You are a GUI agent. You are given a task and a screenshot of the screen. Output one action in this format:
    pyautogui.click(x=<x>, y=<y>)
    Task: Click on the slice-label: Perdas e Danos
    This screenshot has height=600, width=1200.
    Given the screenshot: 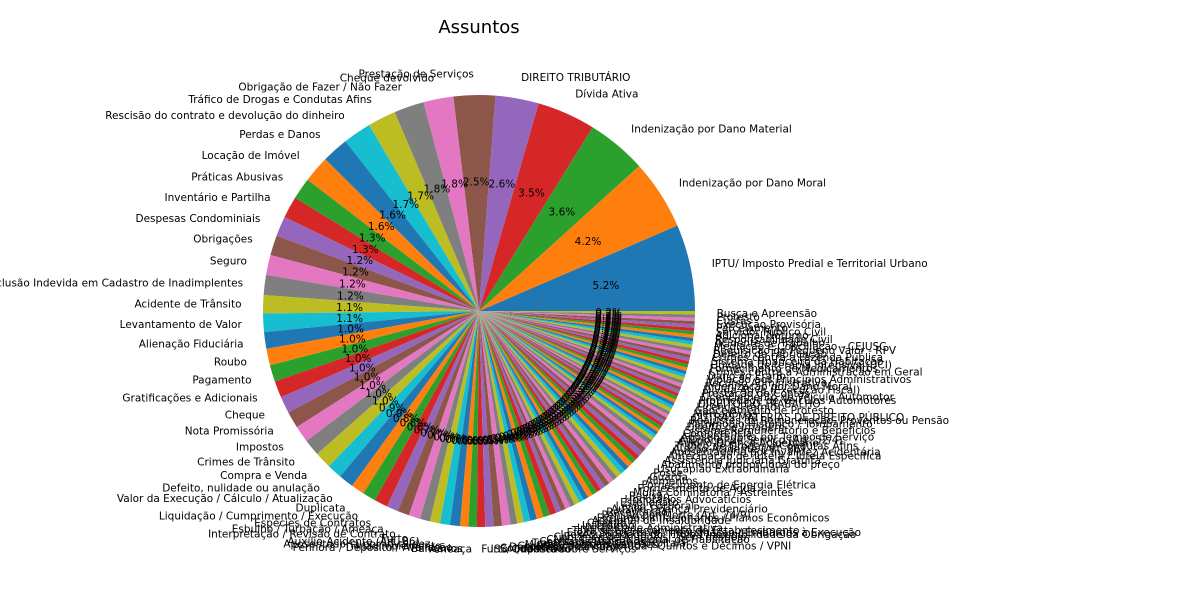 What is the action you would take?
    pyautogui.click(x=279, y=135)
    